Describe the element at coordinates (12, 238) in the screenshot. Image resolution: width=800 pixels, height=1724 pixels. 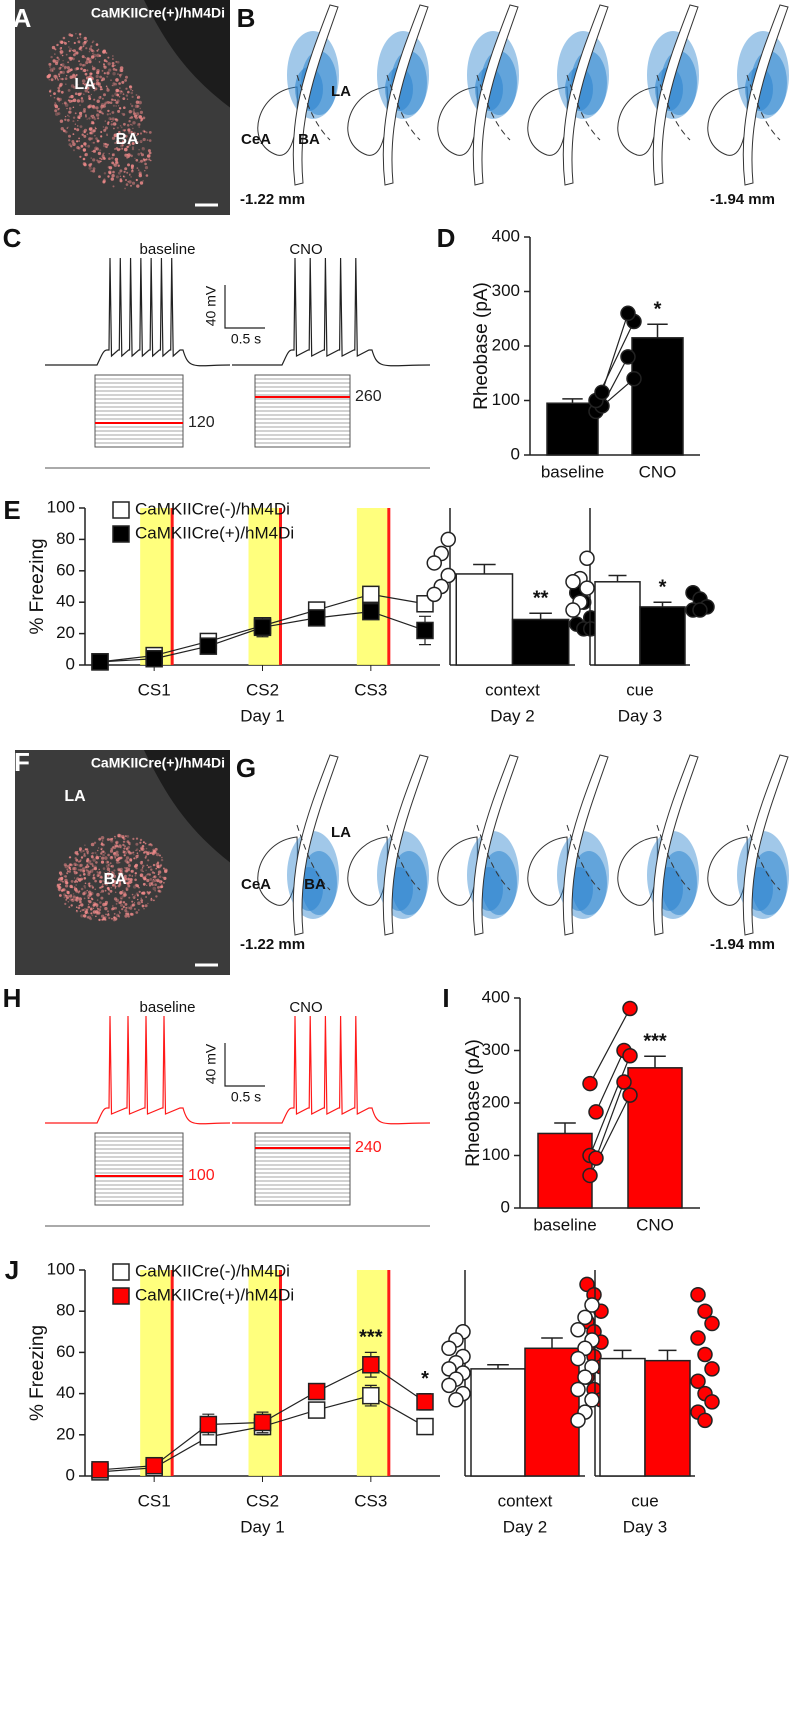
I see `panel-letter: C` at that location.